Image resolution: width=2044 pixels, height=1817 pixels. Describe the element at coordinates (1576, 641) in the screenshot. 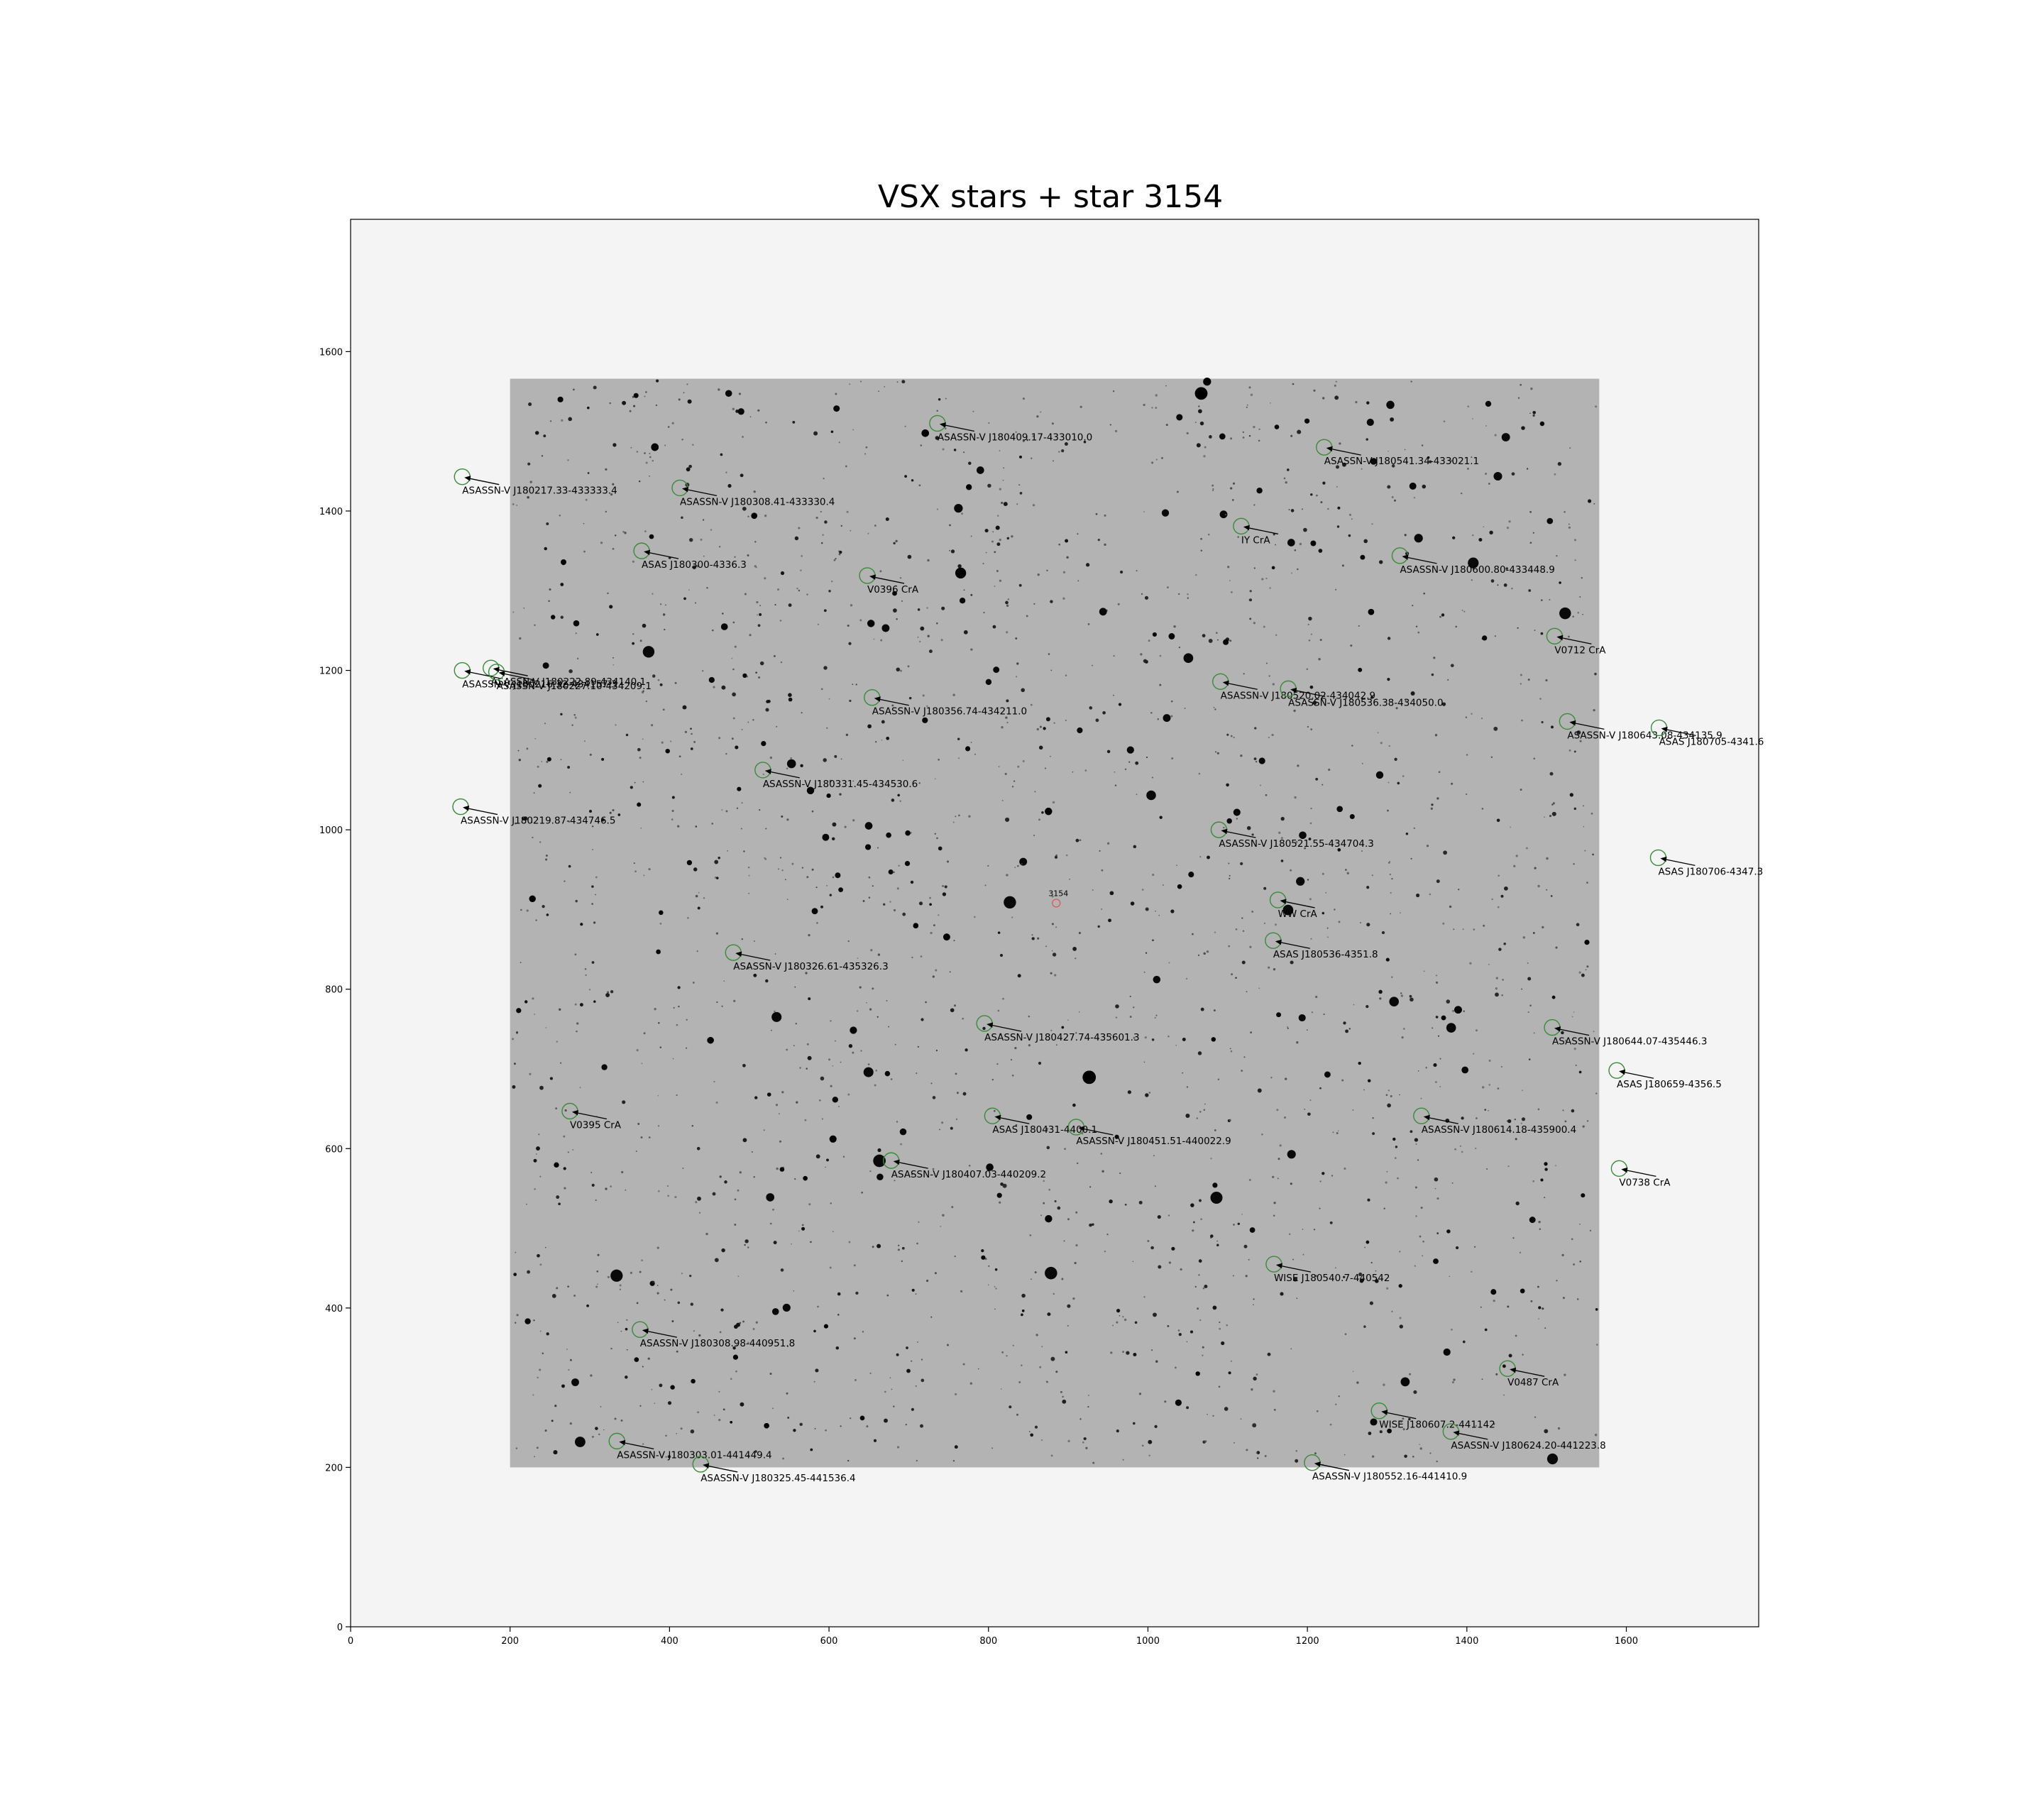

I see `vsx-star: V0712 CrA` at that location.